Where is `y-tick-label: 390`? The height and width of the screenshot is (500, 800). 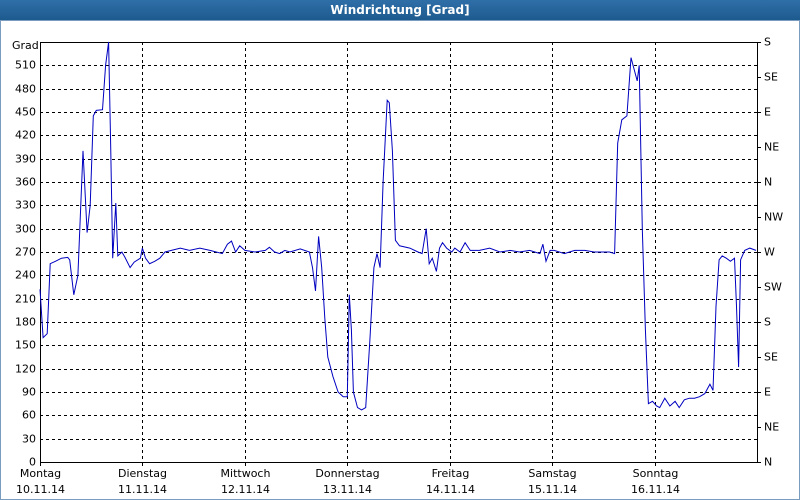 y-tick-label: 390 is located at coordinates (25, 159).